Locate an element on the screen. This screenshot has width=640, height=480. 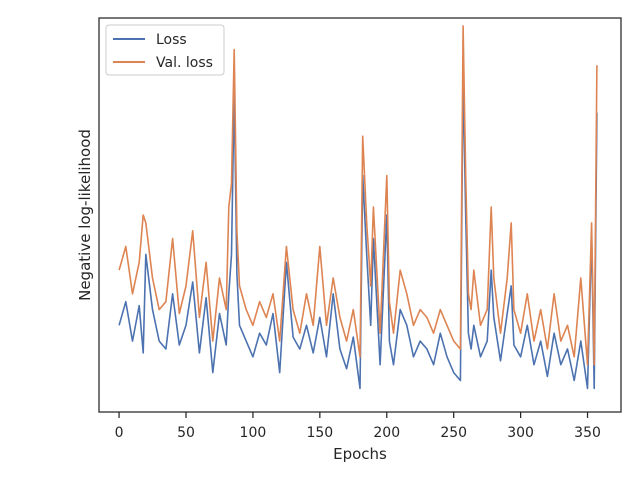
x-tick-label: 150 is located at coordinates (319, 433).